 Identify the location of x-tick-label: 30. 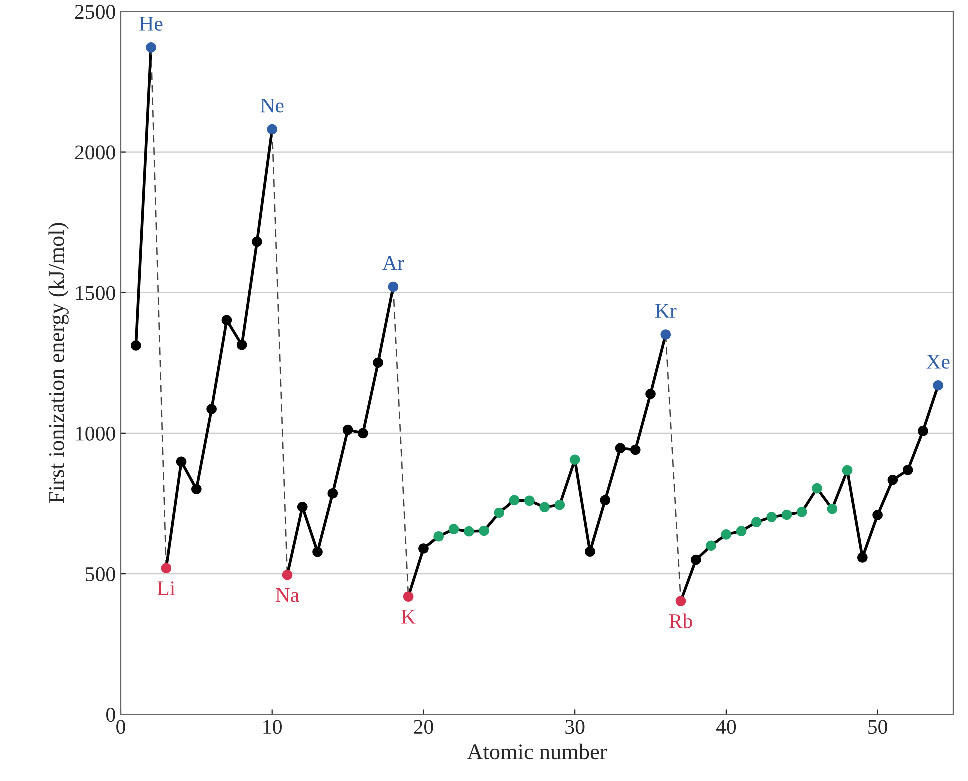
(575, 727).